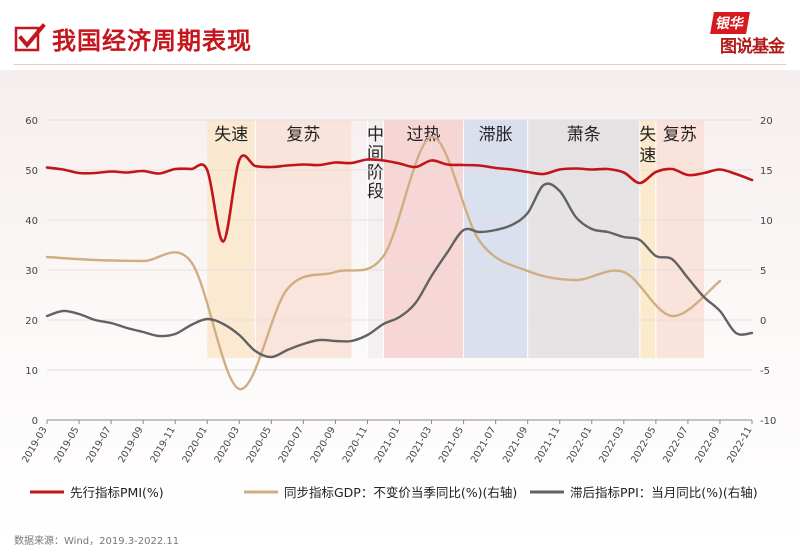 Image resolution: width=800 pixels, height=556 pixels. What do you see at coordinates (66, 445) in the screenshot?
I see `x-tick-label: 2019-05` at bounding box center [66, 445].